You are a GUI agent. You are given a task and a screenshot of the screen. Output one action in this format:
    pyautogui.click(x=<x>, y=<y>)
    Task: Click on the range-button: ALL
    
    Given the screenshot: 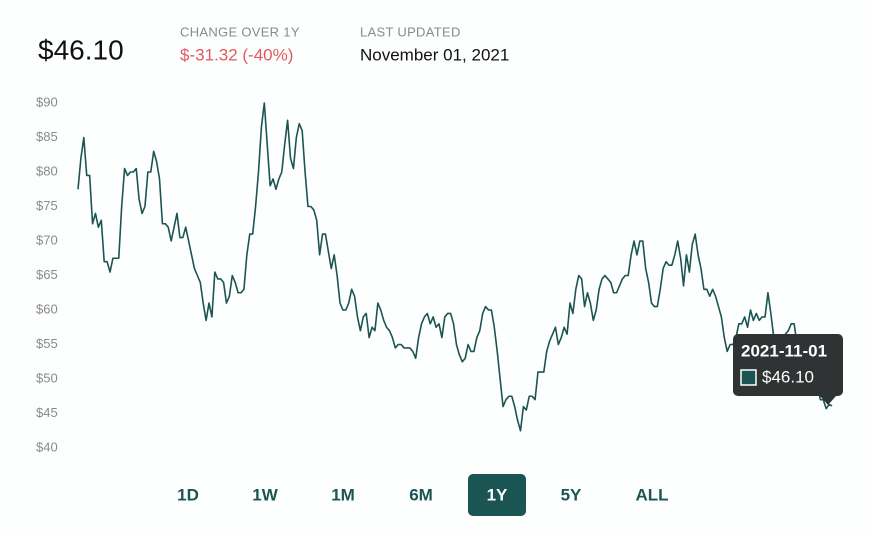 What is the action you would take?
    pyautogui.click(x=651, y=494)
    